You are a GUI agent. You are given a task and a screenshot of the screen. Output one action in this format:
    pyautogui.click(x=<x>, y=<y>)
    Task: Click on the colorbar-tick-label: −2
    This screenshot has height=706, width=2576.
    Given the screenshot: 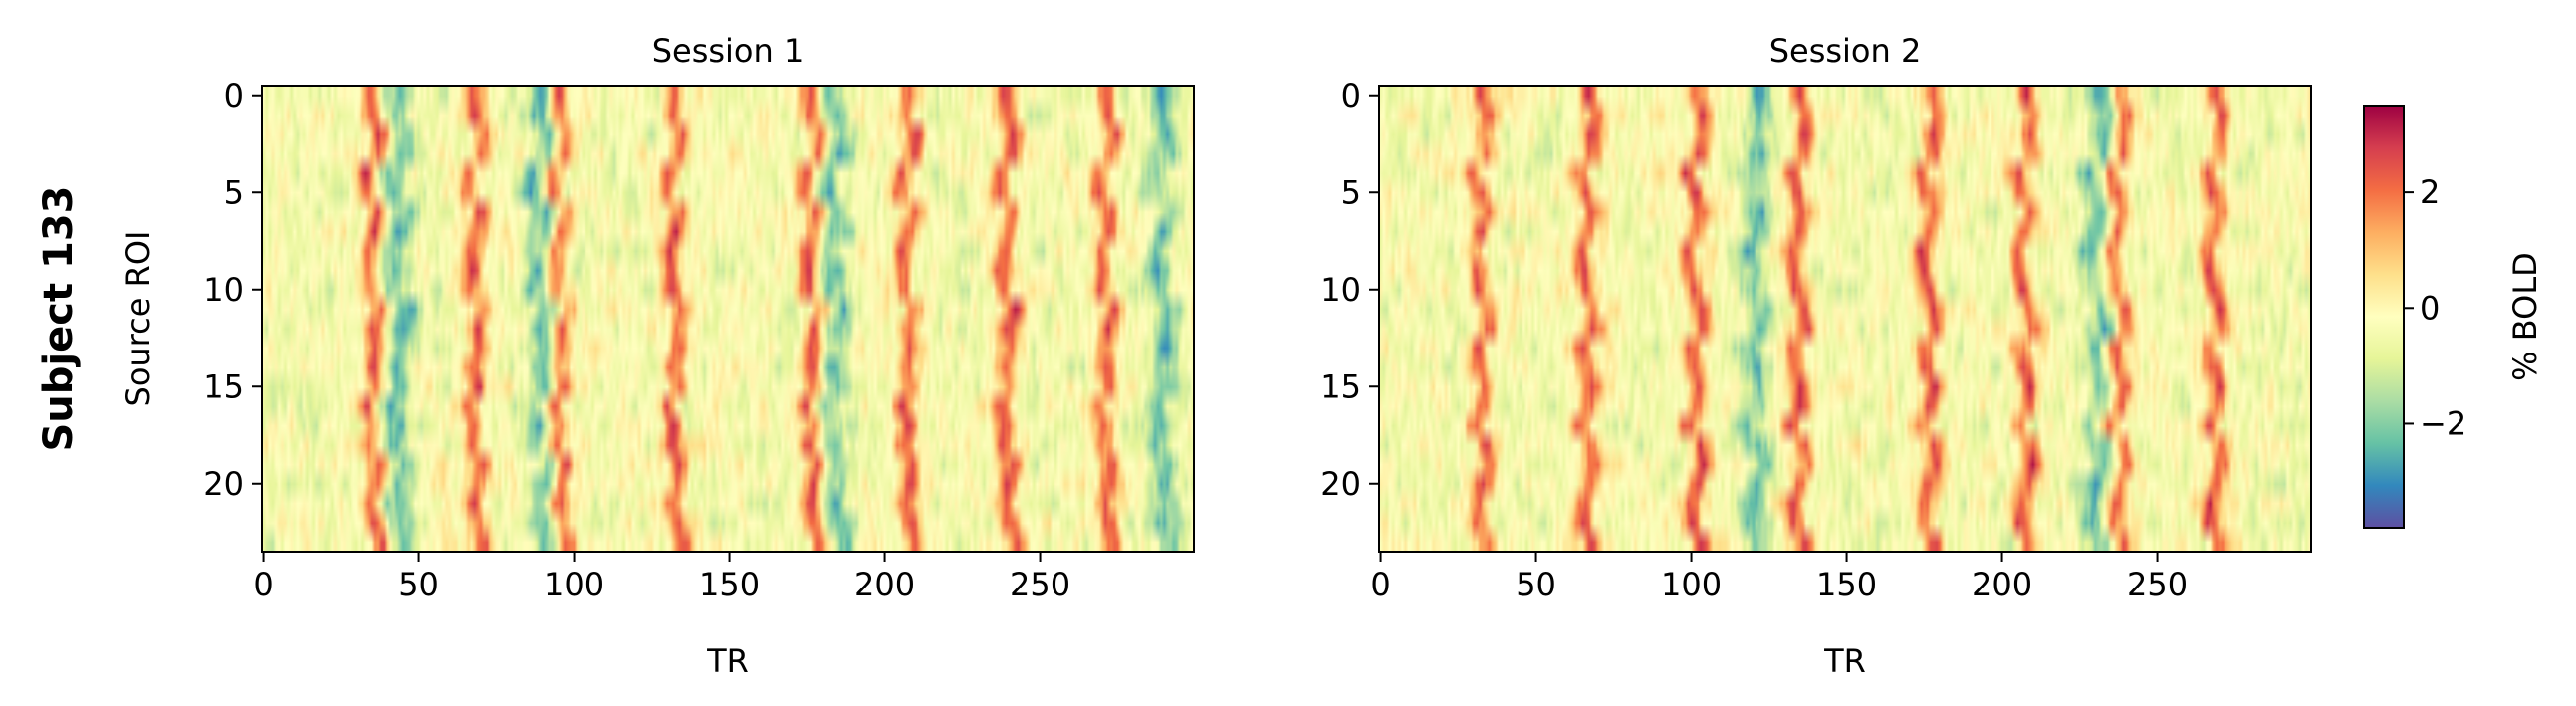 What is the action you would take?
    pyautogui.click(x=2443, y=423)
    